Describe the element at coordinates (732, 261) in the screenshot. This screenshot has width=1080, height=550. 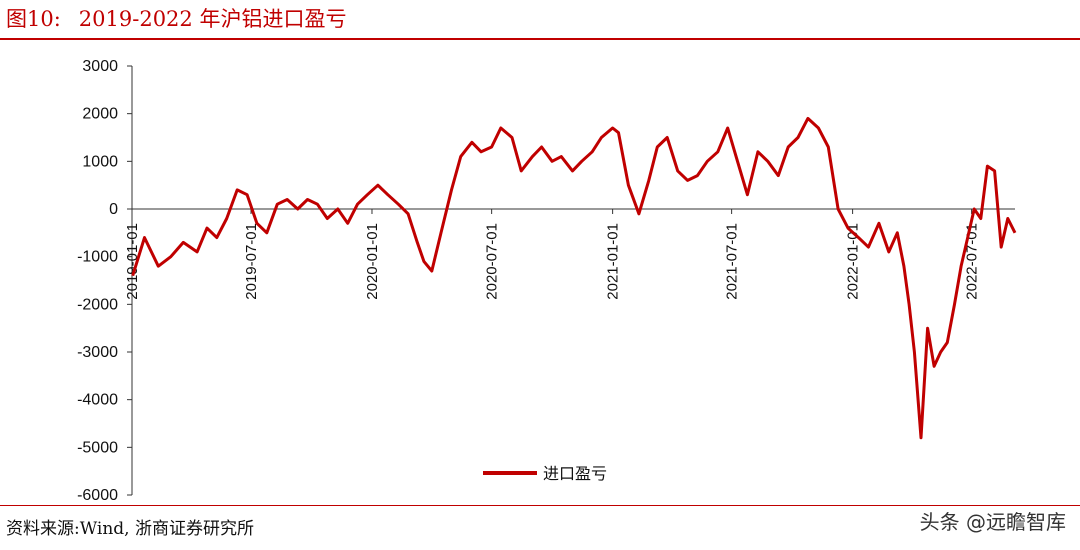
I see `x-tick-label: 2021-07-01` at that location.